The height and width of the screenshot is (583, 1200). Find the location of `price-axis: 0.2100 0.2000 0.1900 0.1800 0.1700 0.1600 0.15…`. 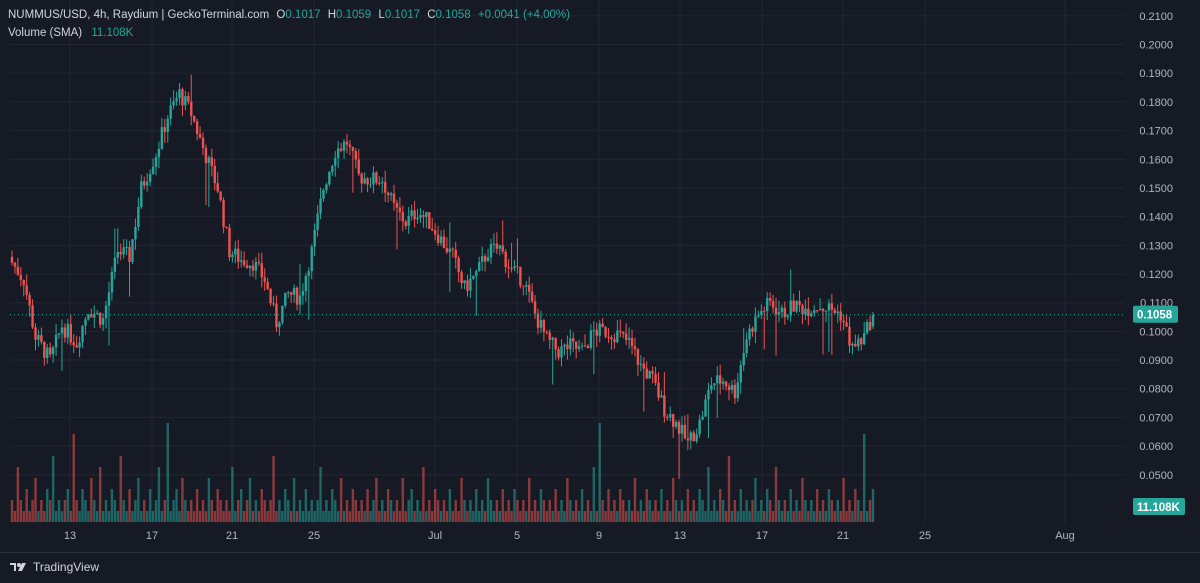

price-axis: 0.2100 0.2000 0.1900 0.1800 0.1700 0.1600 0.15… is located at coordinates (1156, 246).